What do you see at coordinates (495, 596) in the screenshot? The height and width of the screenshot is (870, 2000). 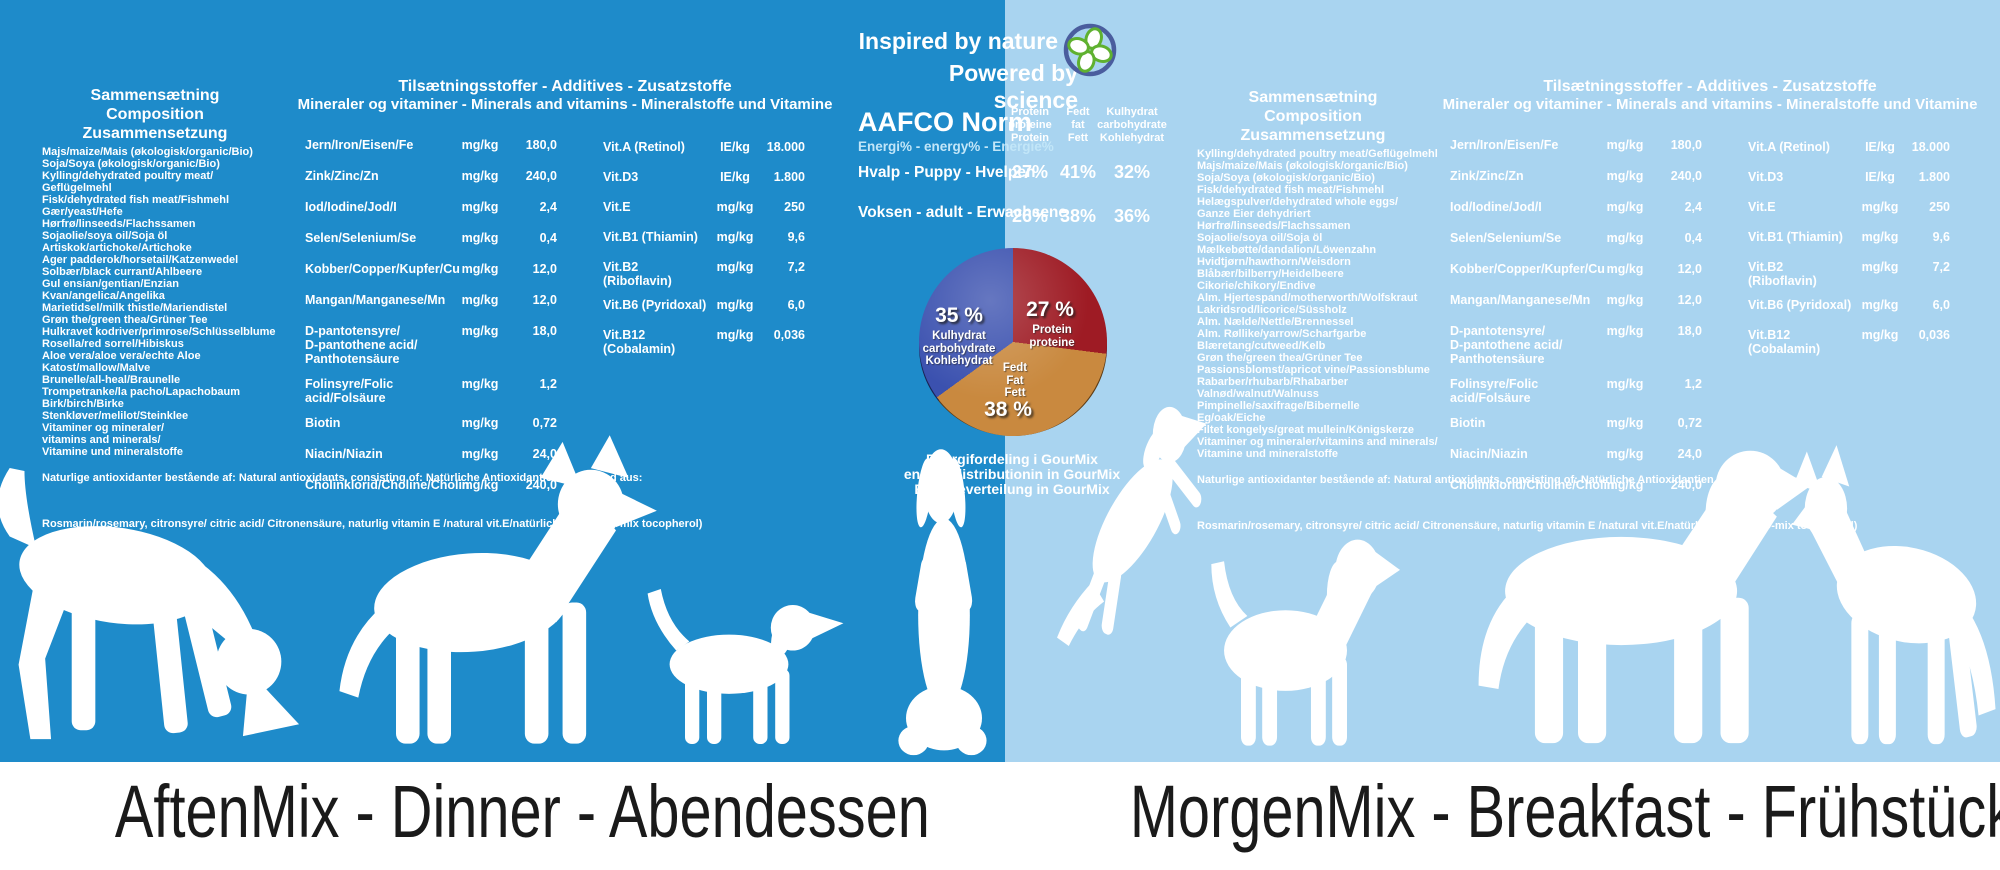 I see `dog-silhouette-alert-standing` at bounding box center [495, 596].